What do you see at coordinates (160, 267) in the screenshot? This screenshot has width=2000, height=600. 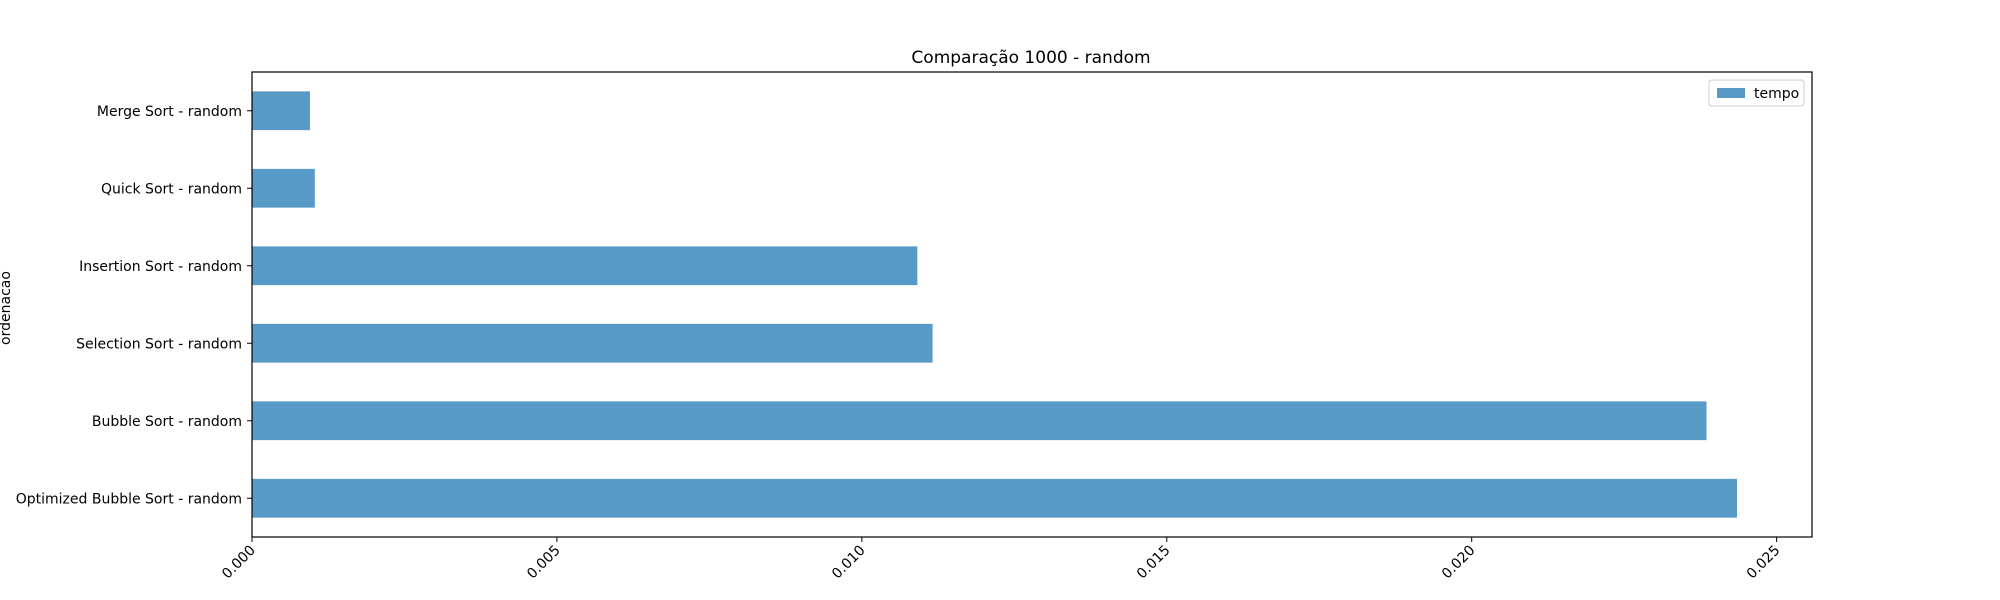 I see `y-tick-label-2: Insertion Sort - random` at bounding box center [160, 267].